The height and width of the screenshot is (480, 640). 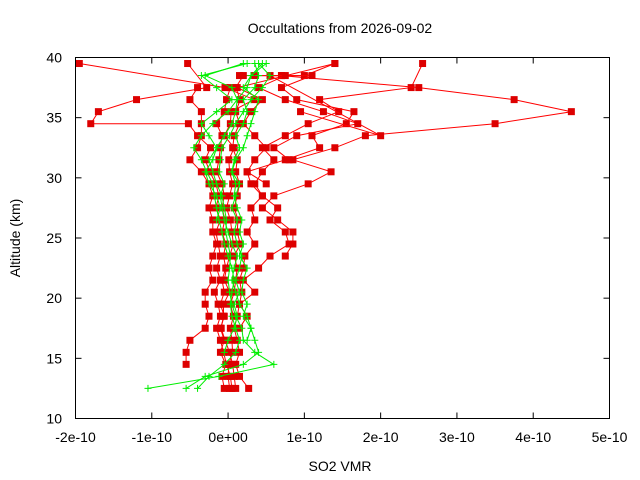 What do you see at coordinates (54, 358) in the screenshot?
I see `y-tick-label: 15` at bounding box center [54, 358].